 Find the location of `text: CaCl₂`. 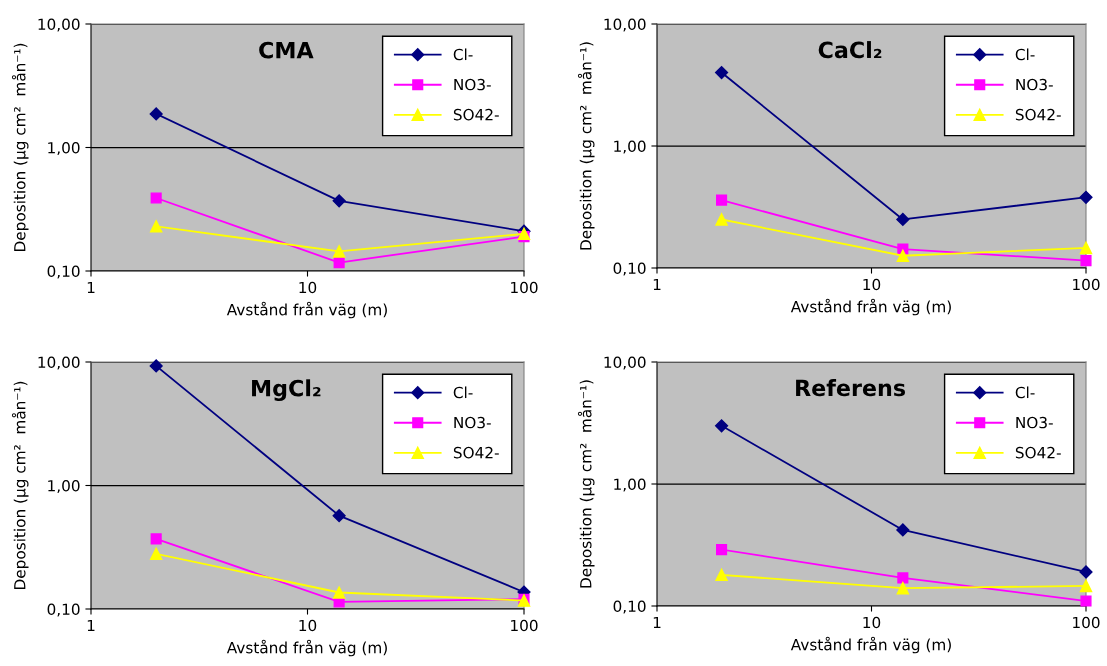

text: CaCl₂ is located at coordinates (850, 50).